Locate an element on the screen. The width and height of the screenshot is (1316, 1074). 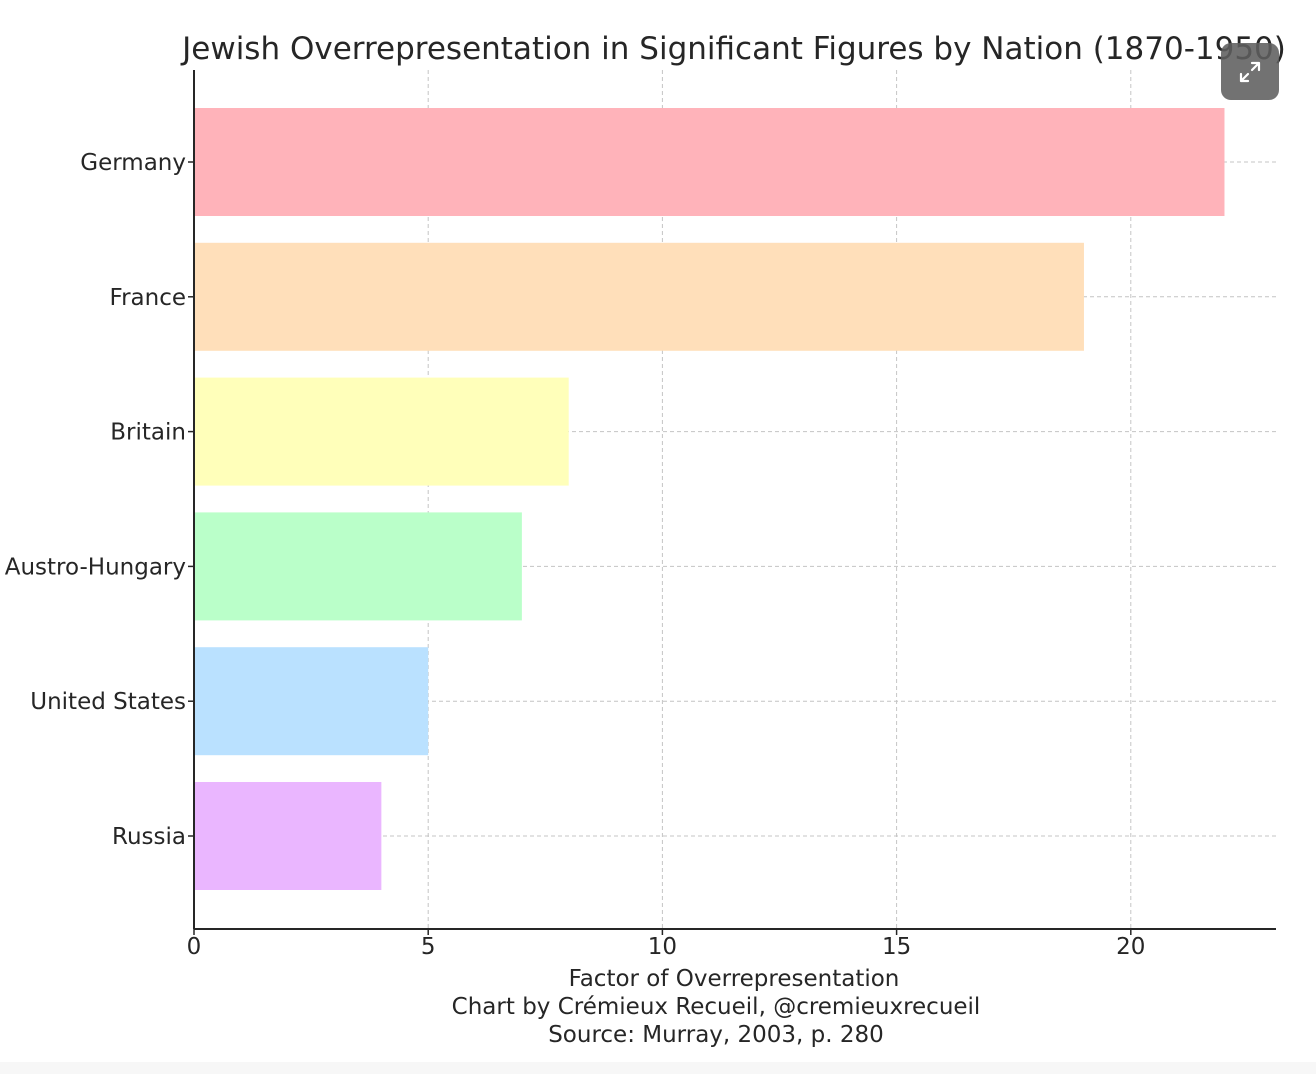
y-tick-label: Germany is located at coordinates (133, 163).